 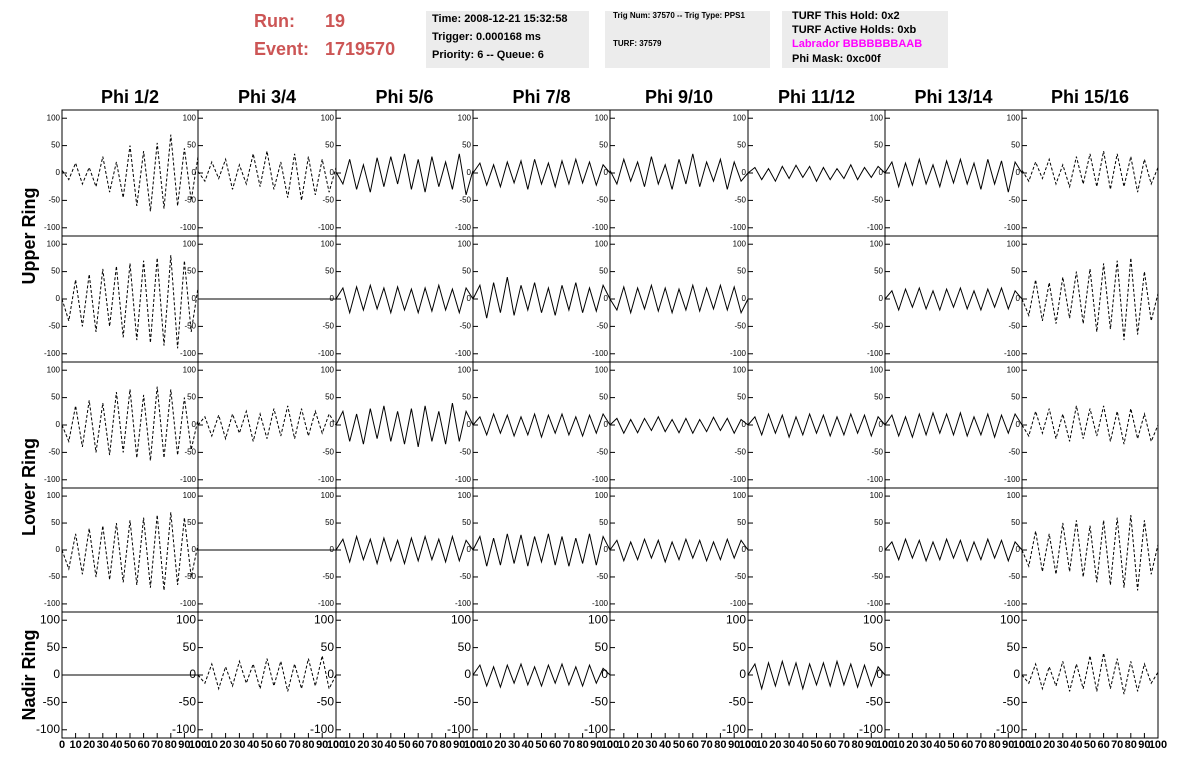 I want to click on event-number: 1719570, so click(x=360, y=49).